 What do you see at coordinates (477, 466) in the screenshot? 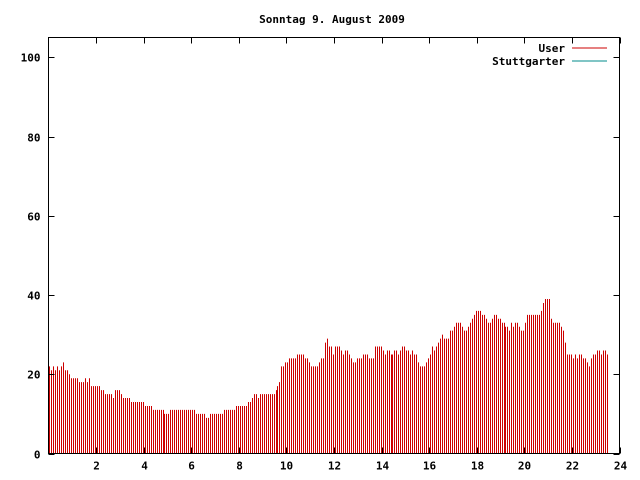
I see `x-tick-label: 18` at bounding box center [477, 466].